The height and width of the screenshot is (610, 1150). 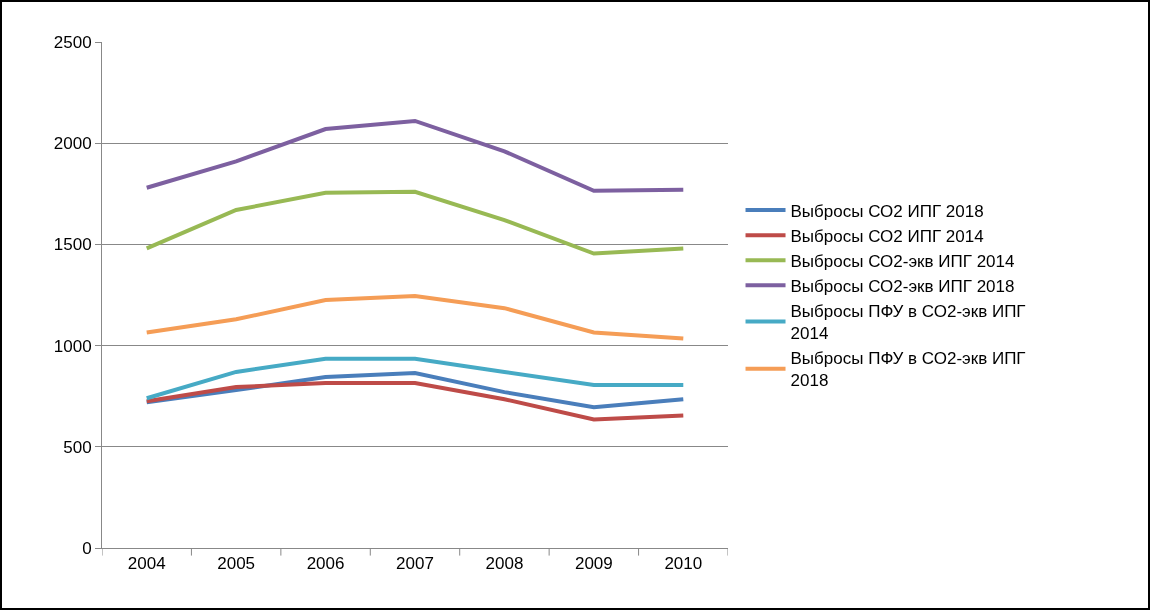 I want to click on y-tick-label: 2000, so click(x=72, y=144).